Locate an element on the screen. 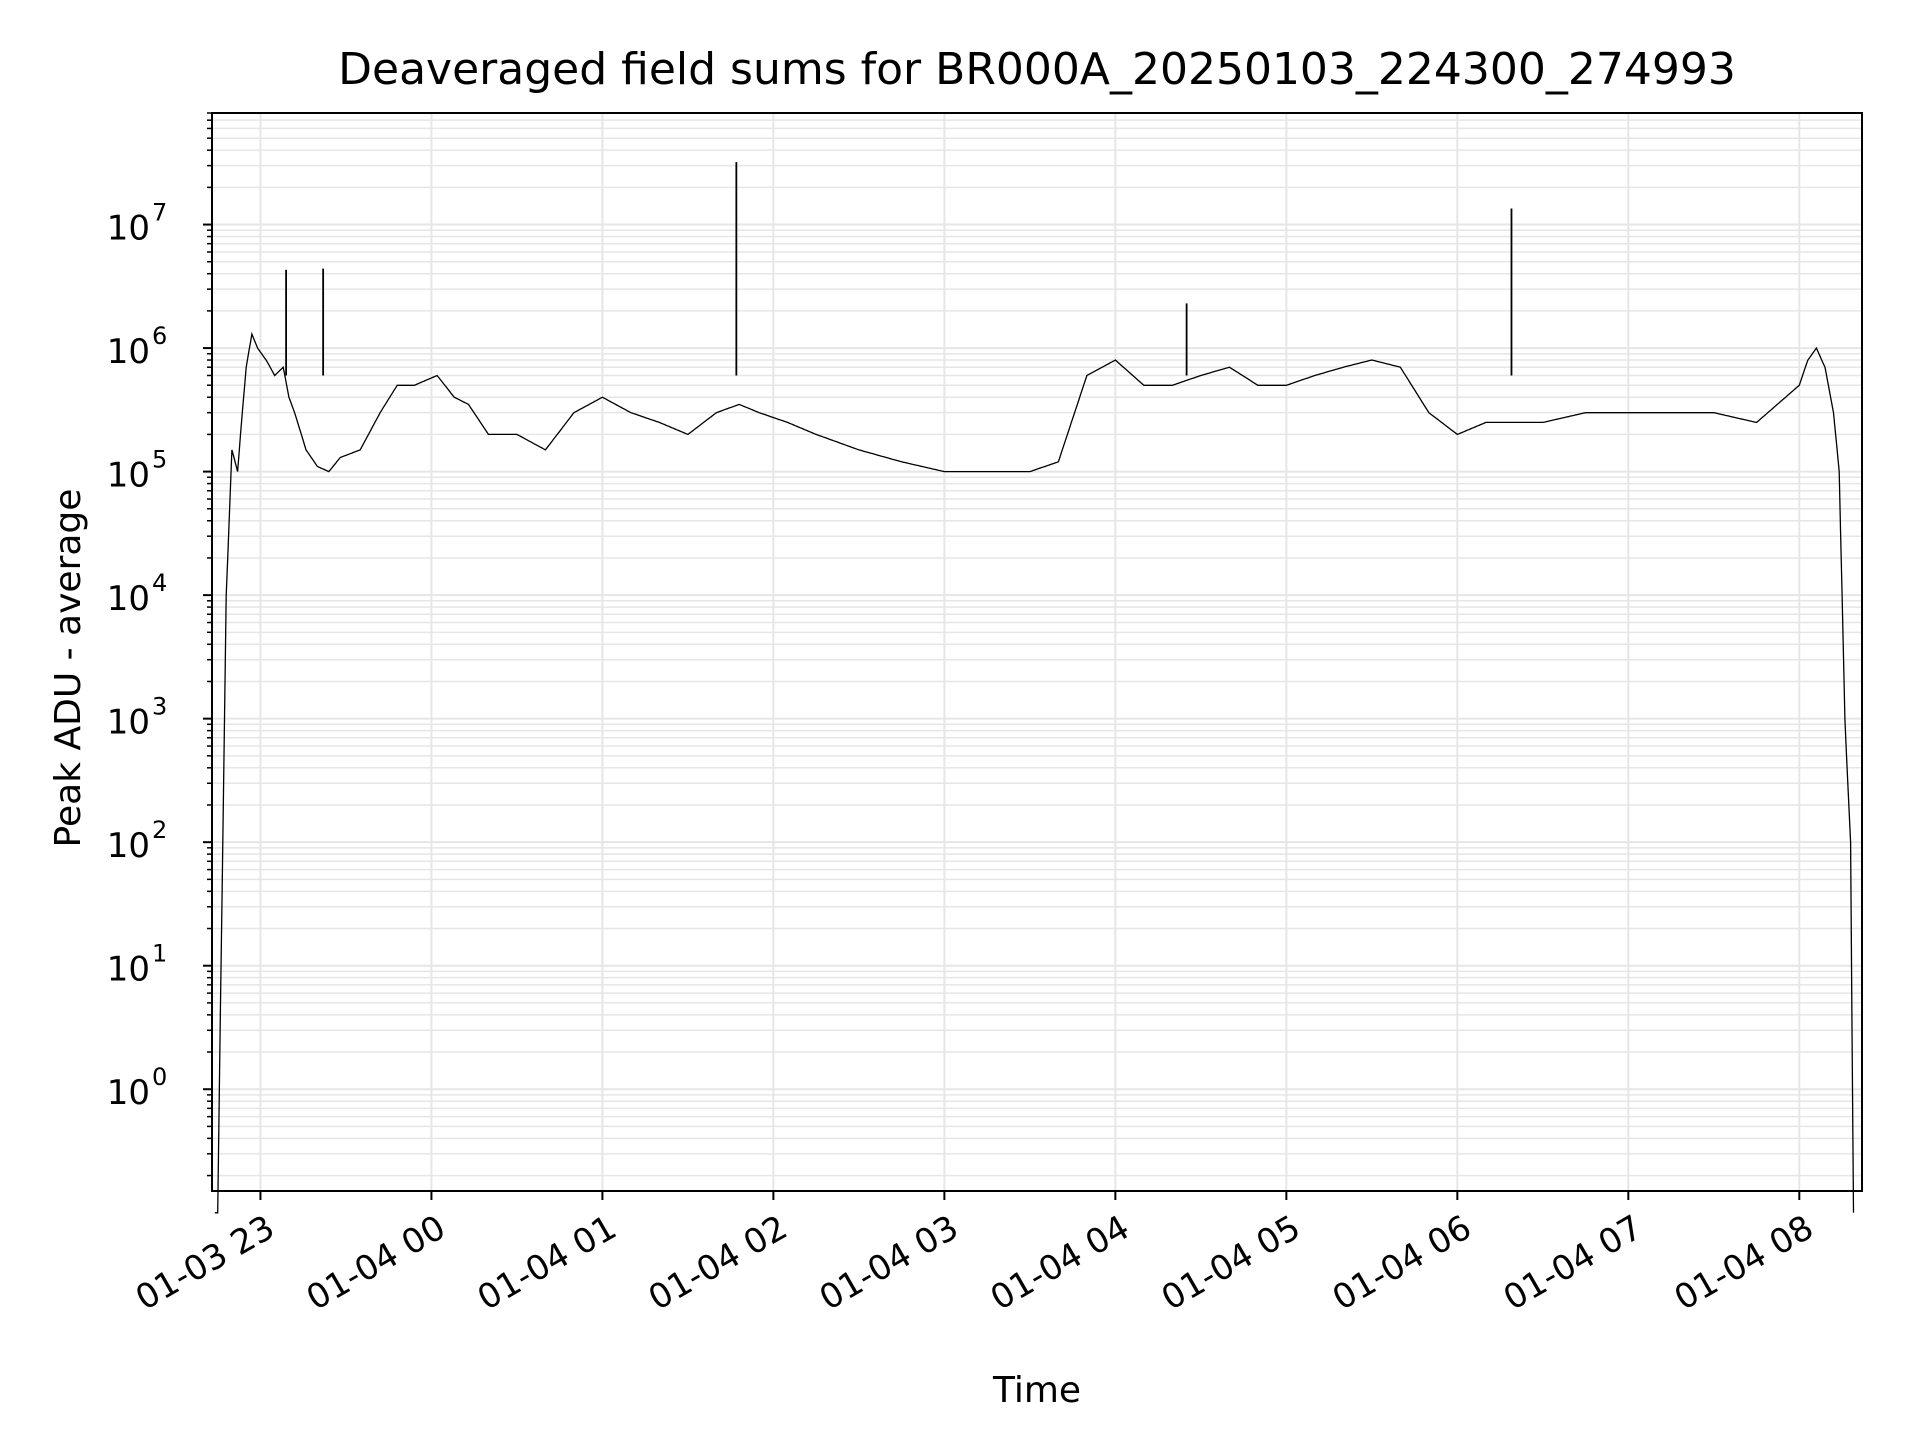 This screenshot has width=1920, height=1440. x-tick-label: 01-04 05 is located at coordinates (1231, 1263).